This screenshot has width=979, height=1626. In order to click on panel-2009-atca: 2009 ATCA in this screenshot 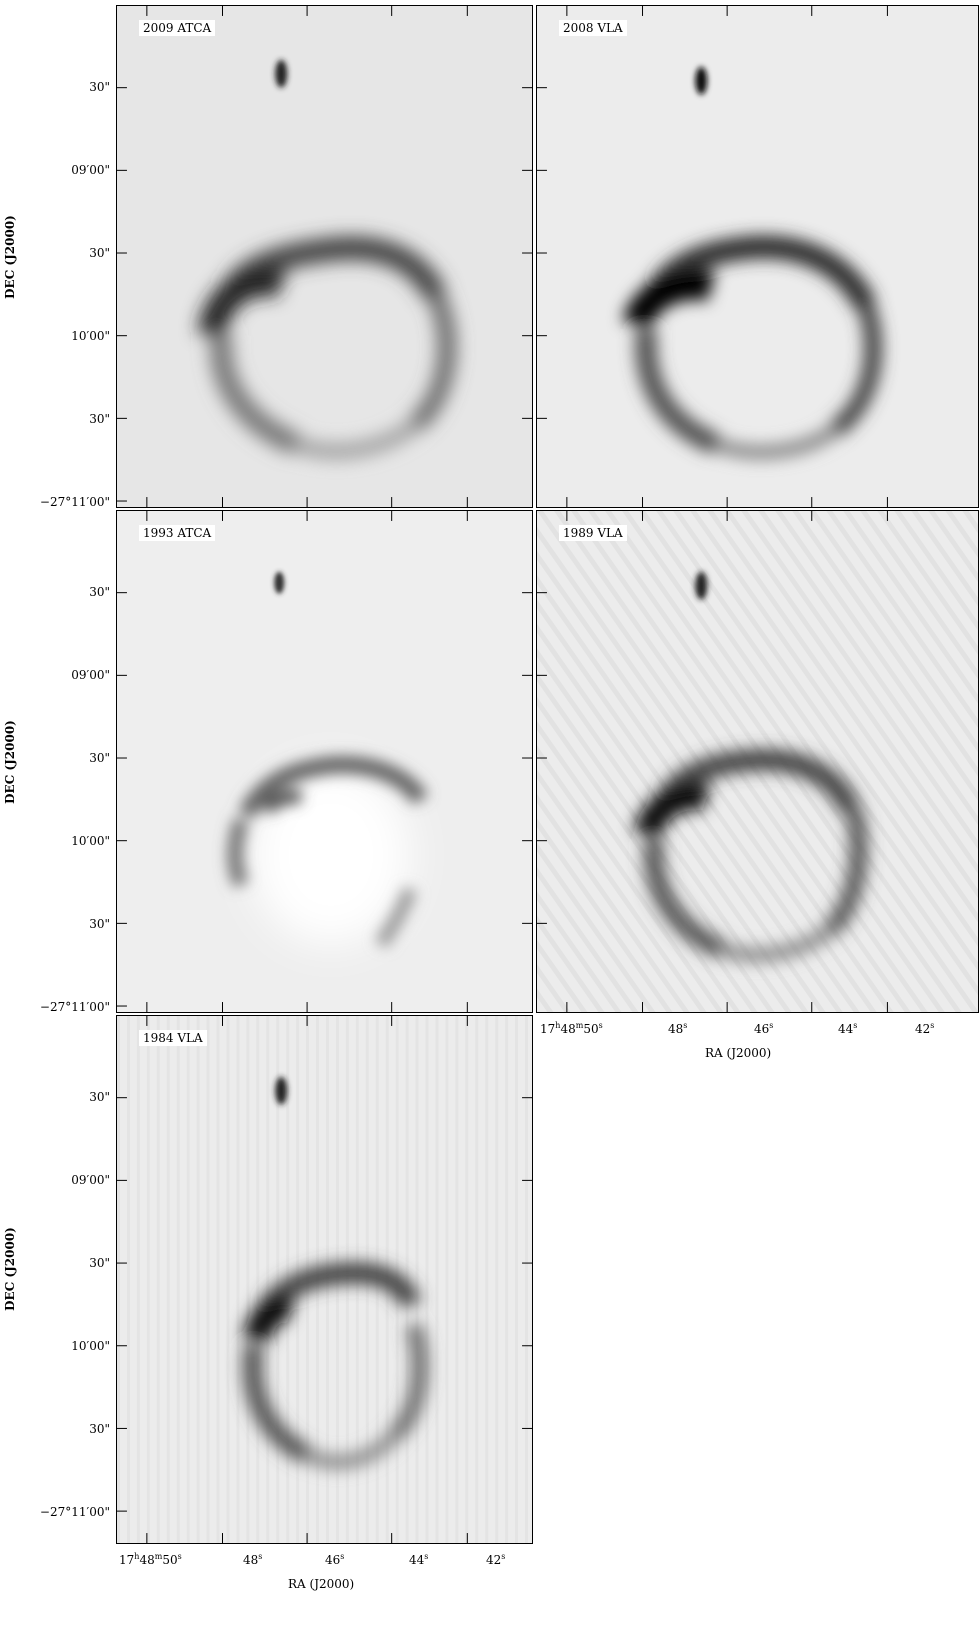, I will do `click(324, 256)`.